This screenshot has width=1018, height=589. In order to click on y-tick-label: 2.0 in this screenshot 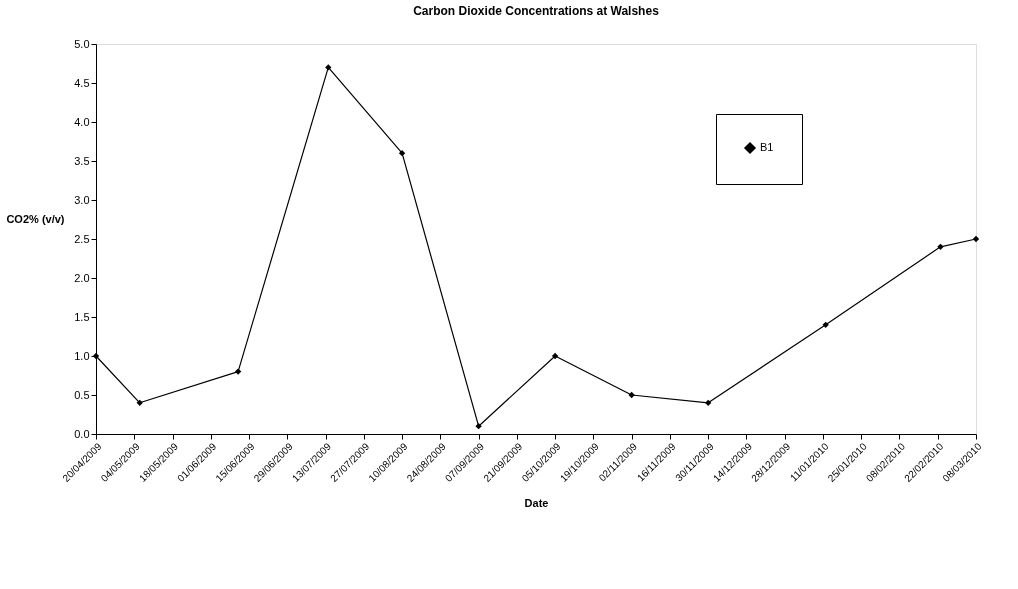, I will do `click(82, 277)`.